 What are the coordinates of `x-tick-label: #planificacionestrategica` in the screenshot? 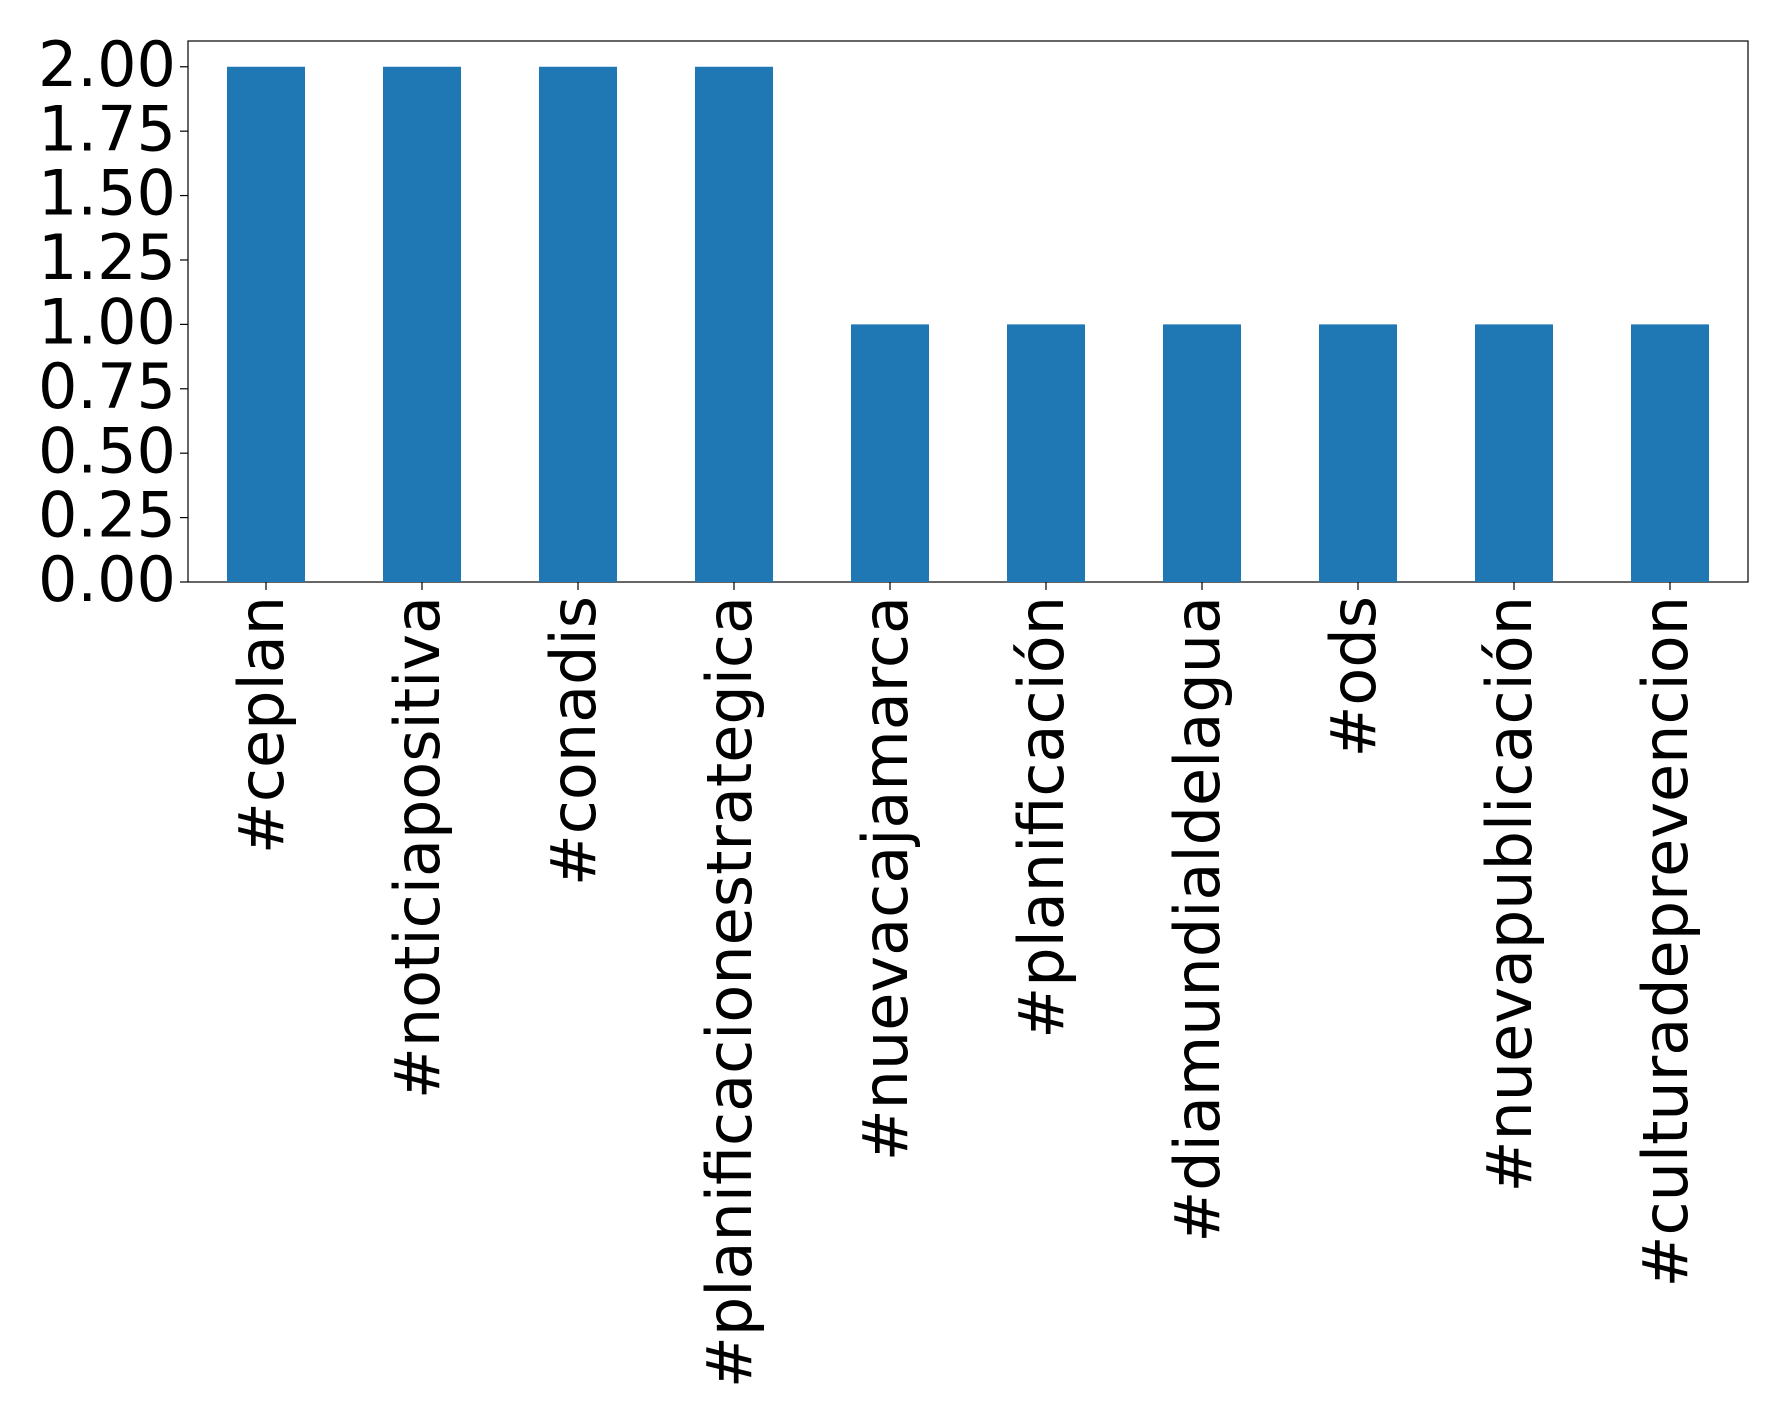 It's located at (729, 992).